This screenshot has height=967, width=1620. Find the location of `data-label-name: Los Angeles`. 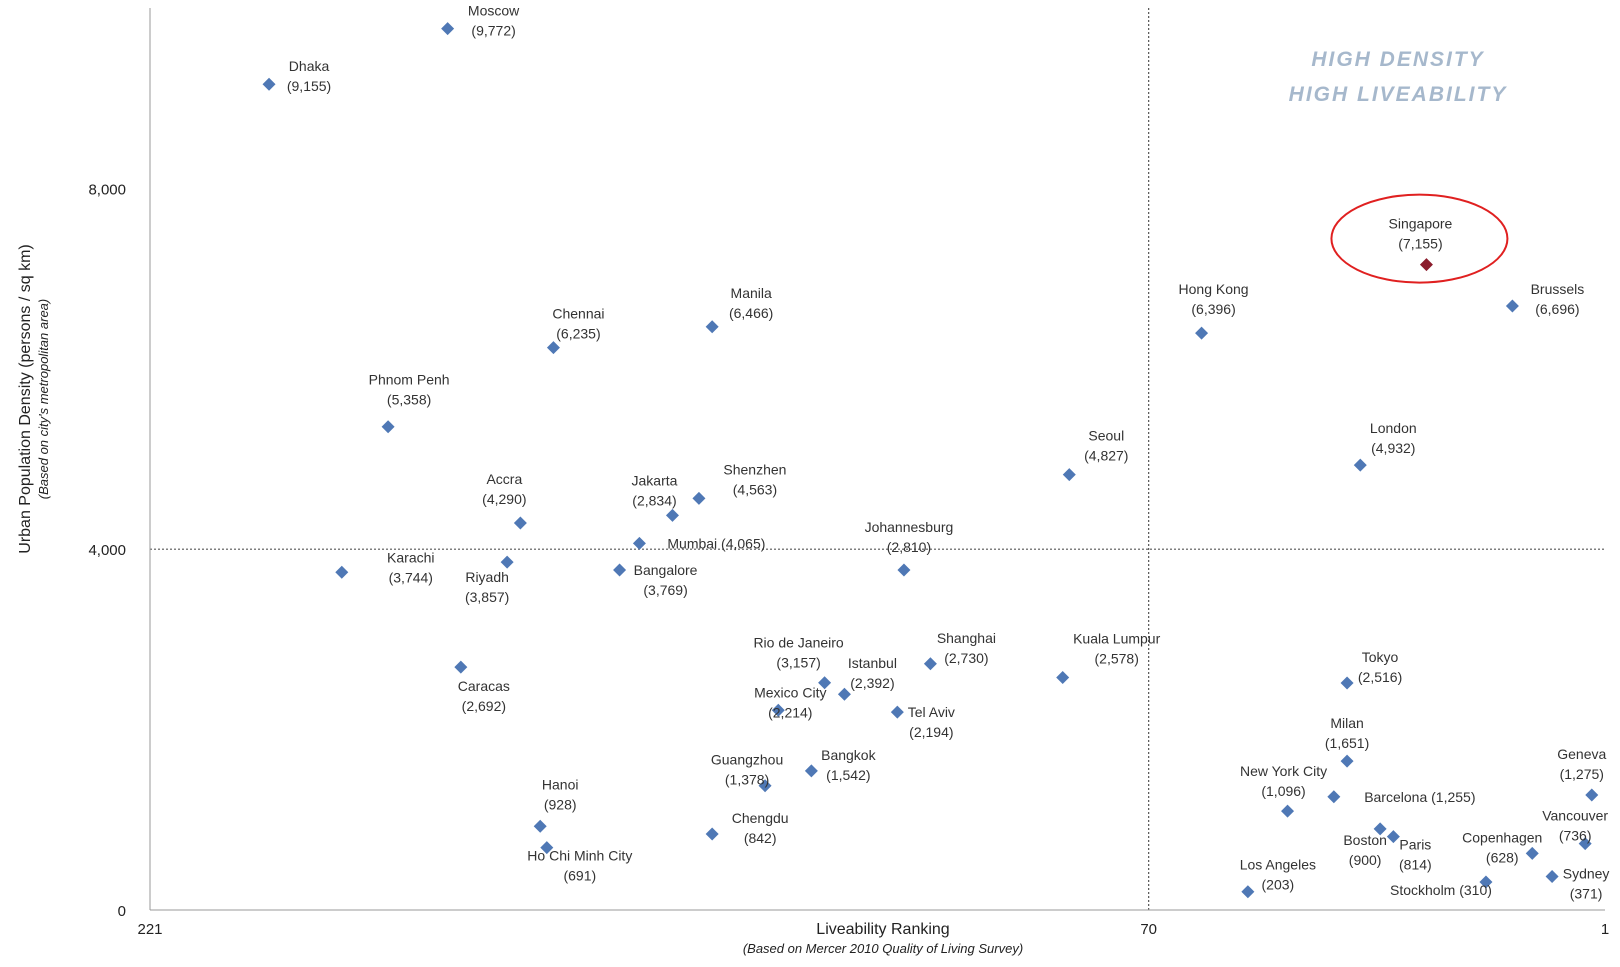

data-label-name: Los Angeles is located at coordinates (1278, 865).